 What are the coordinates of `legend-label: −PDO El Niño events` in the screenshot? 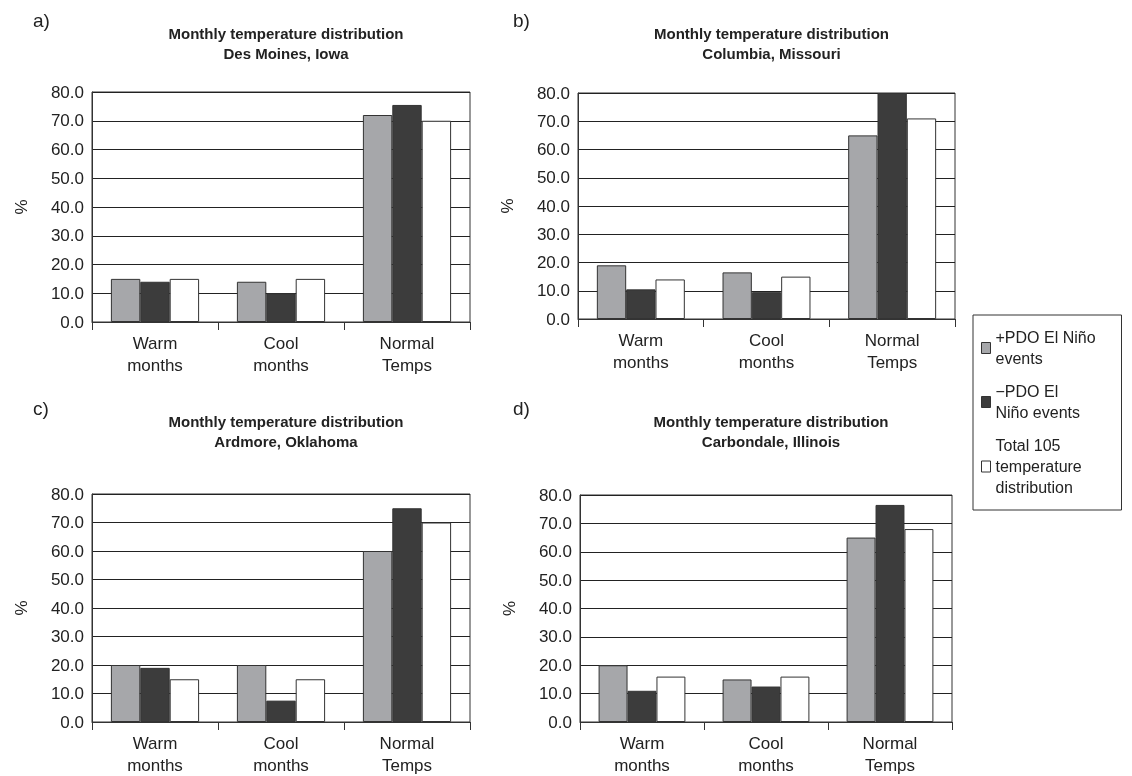 It's located at (1037, 402).